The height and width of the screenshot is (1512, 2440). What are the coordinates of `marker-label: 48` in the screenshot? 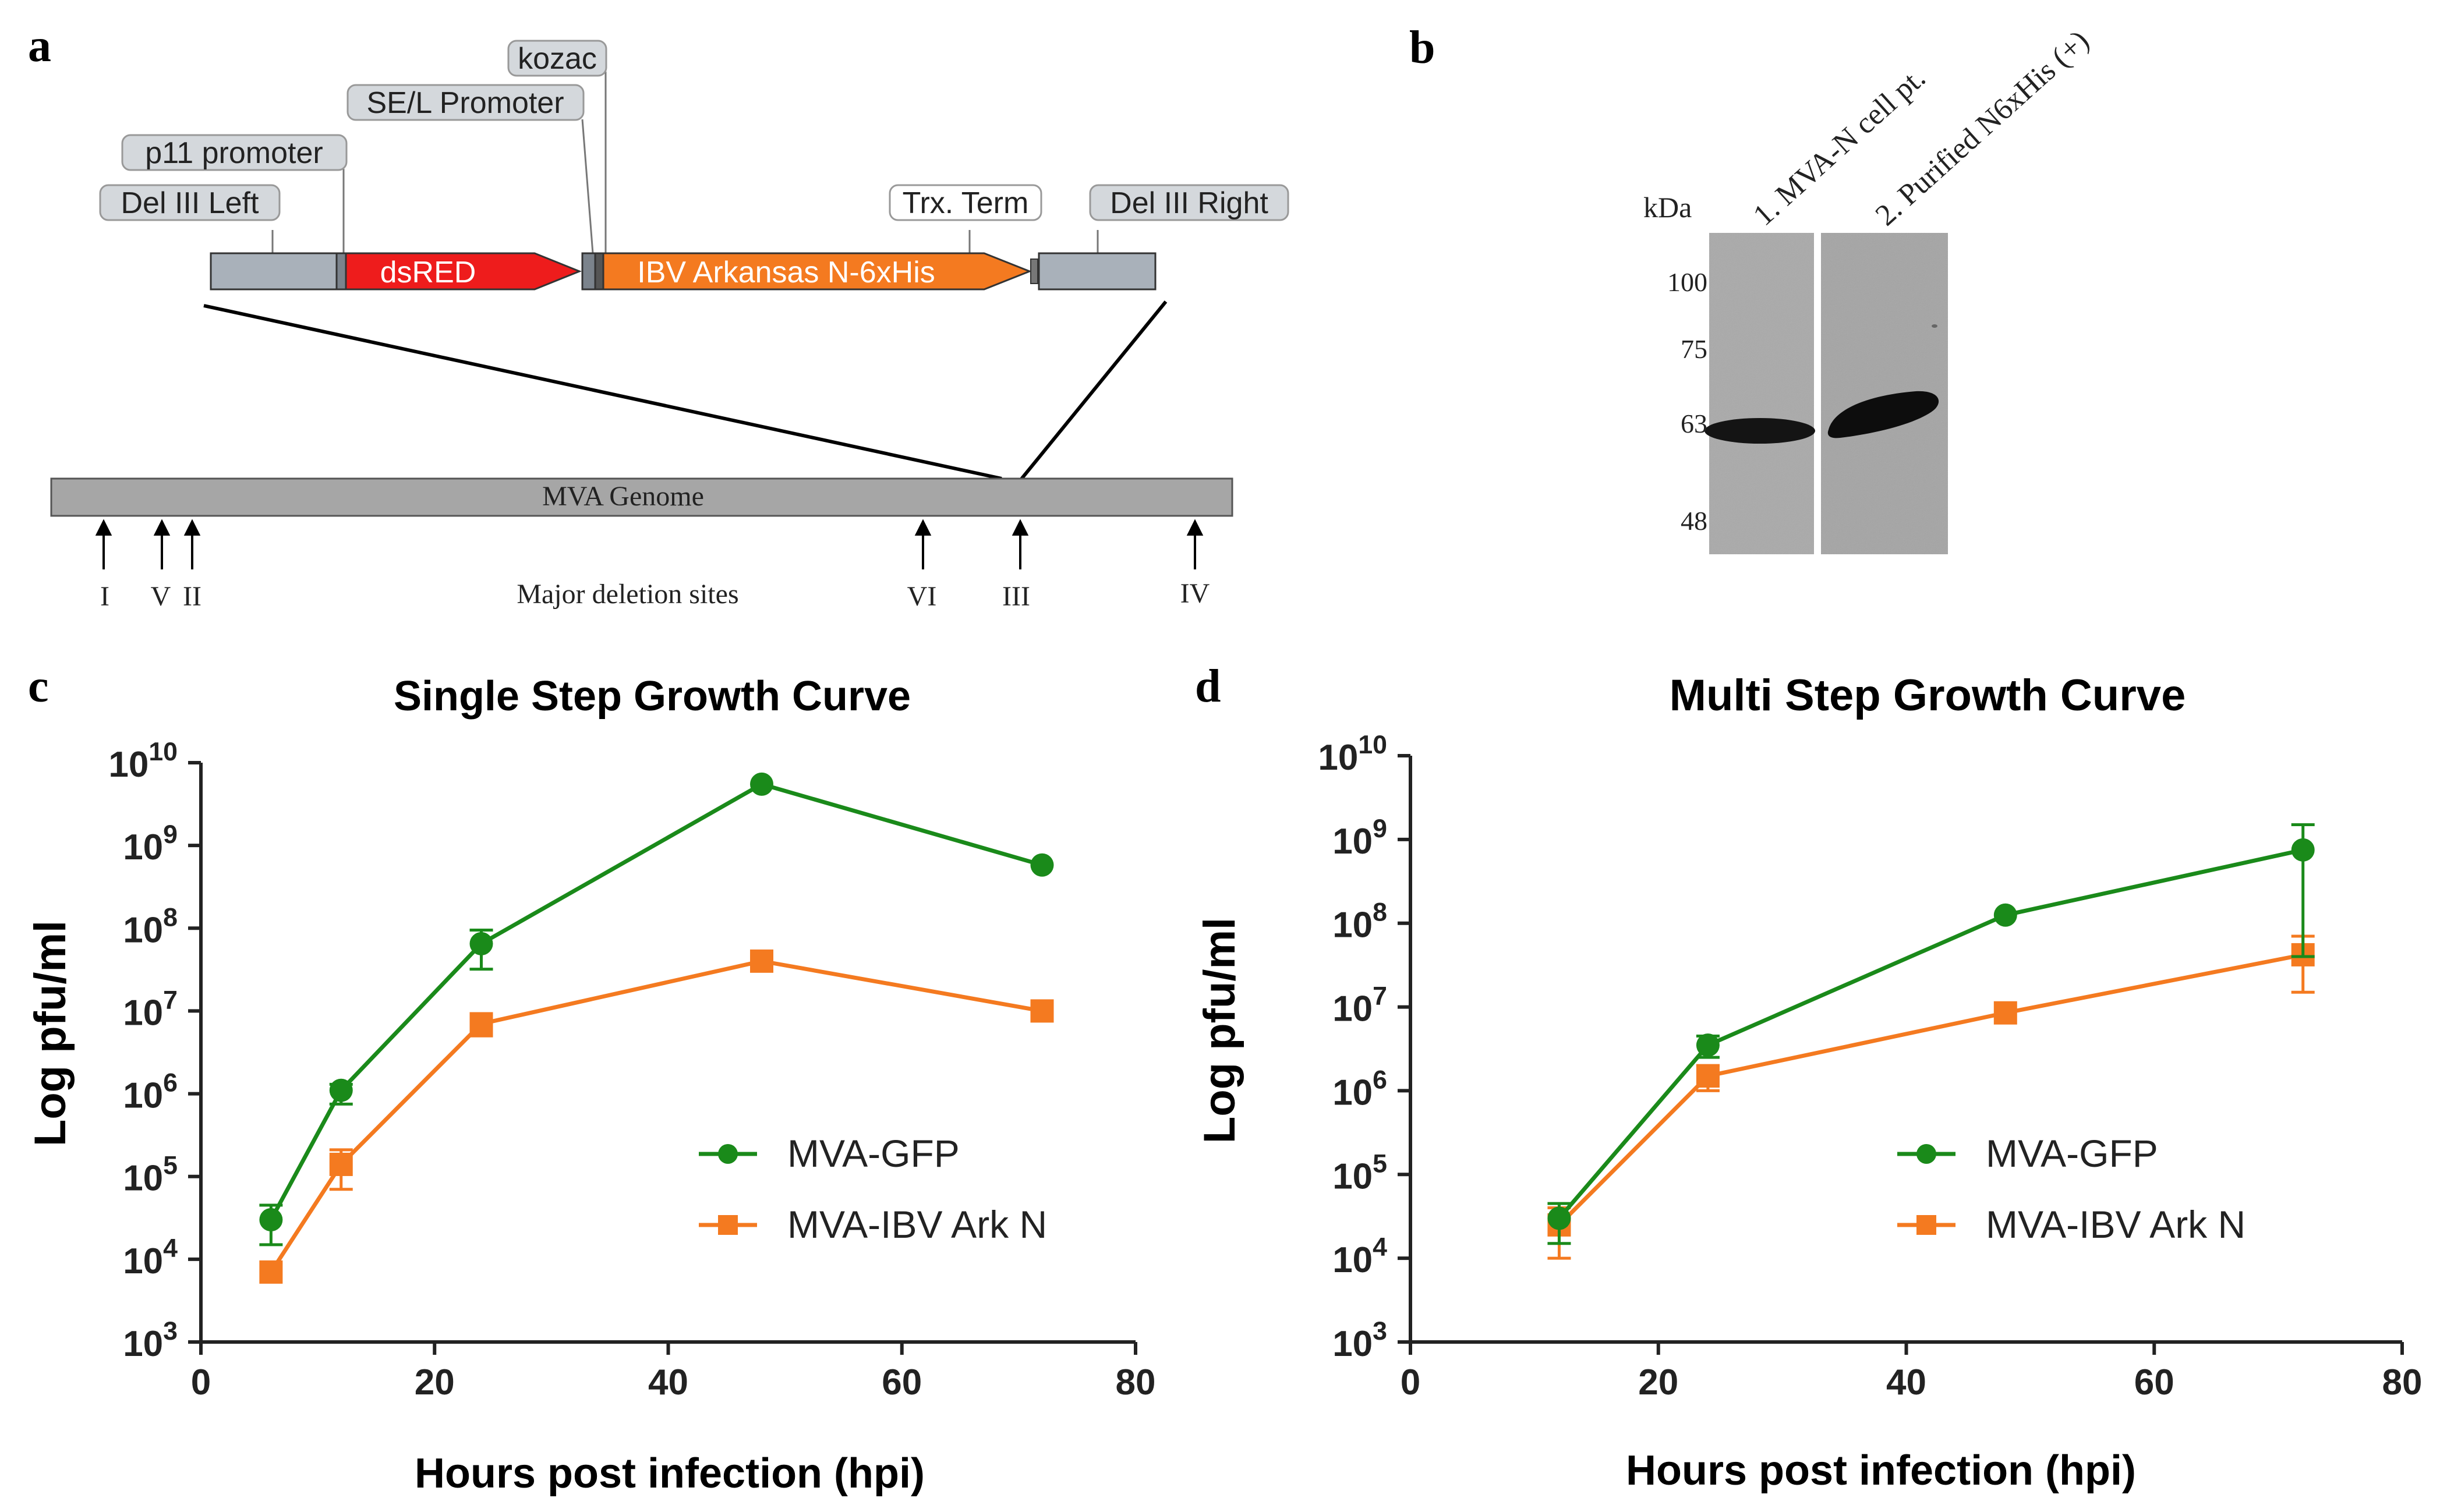 It's located at (1694, 521).